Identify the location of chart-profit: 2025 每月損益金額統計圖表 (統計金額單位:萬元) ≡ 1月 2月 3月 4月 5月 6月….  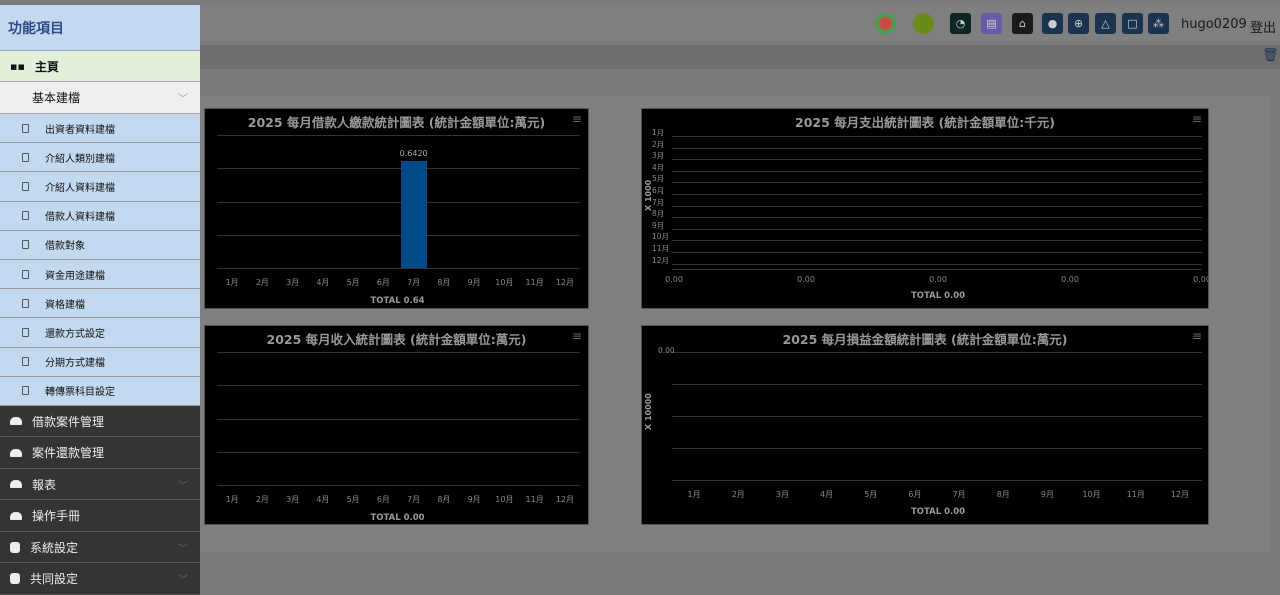
(925, 425).